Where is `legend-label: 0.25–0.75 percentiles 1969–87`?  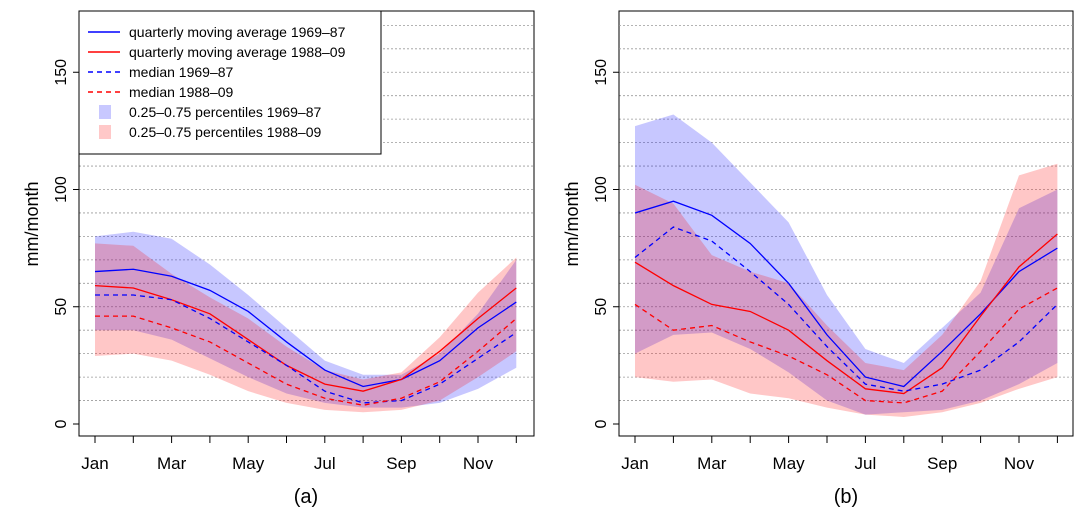 legend-label: 0.25–0.75 percentiles 1969–87 is located at coordinates (225, 112).